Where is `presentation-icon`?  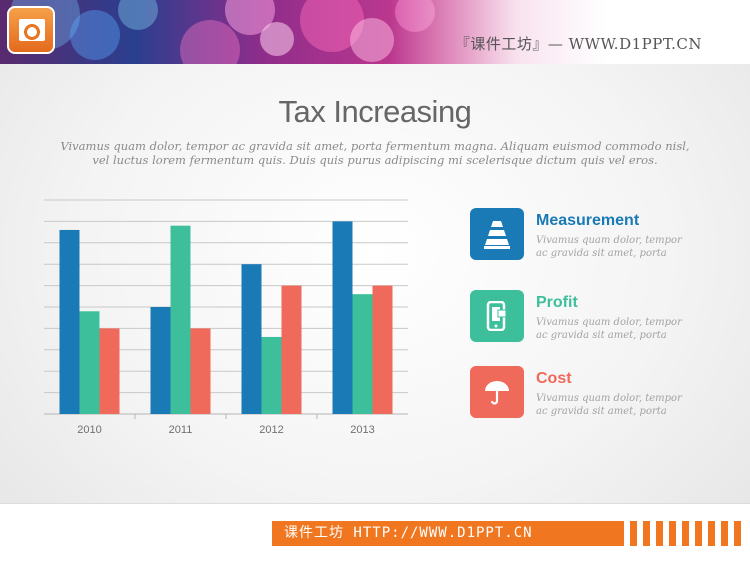
presentation-icon is located at coordinates (31, 30).